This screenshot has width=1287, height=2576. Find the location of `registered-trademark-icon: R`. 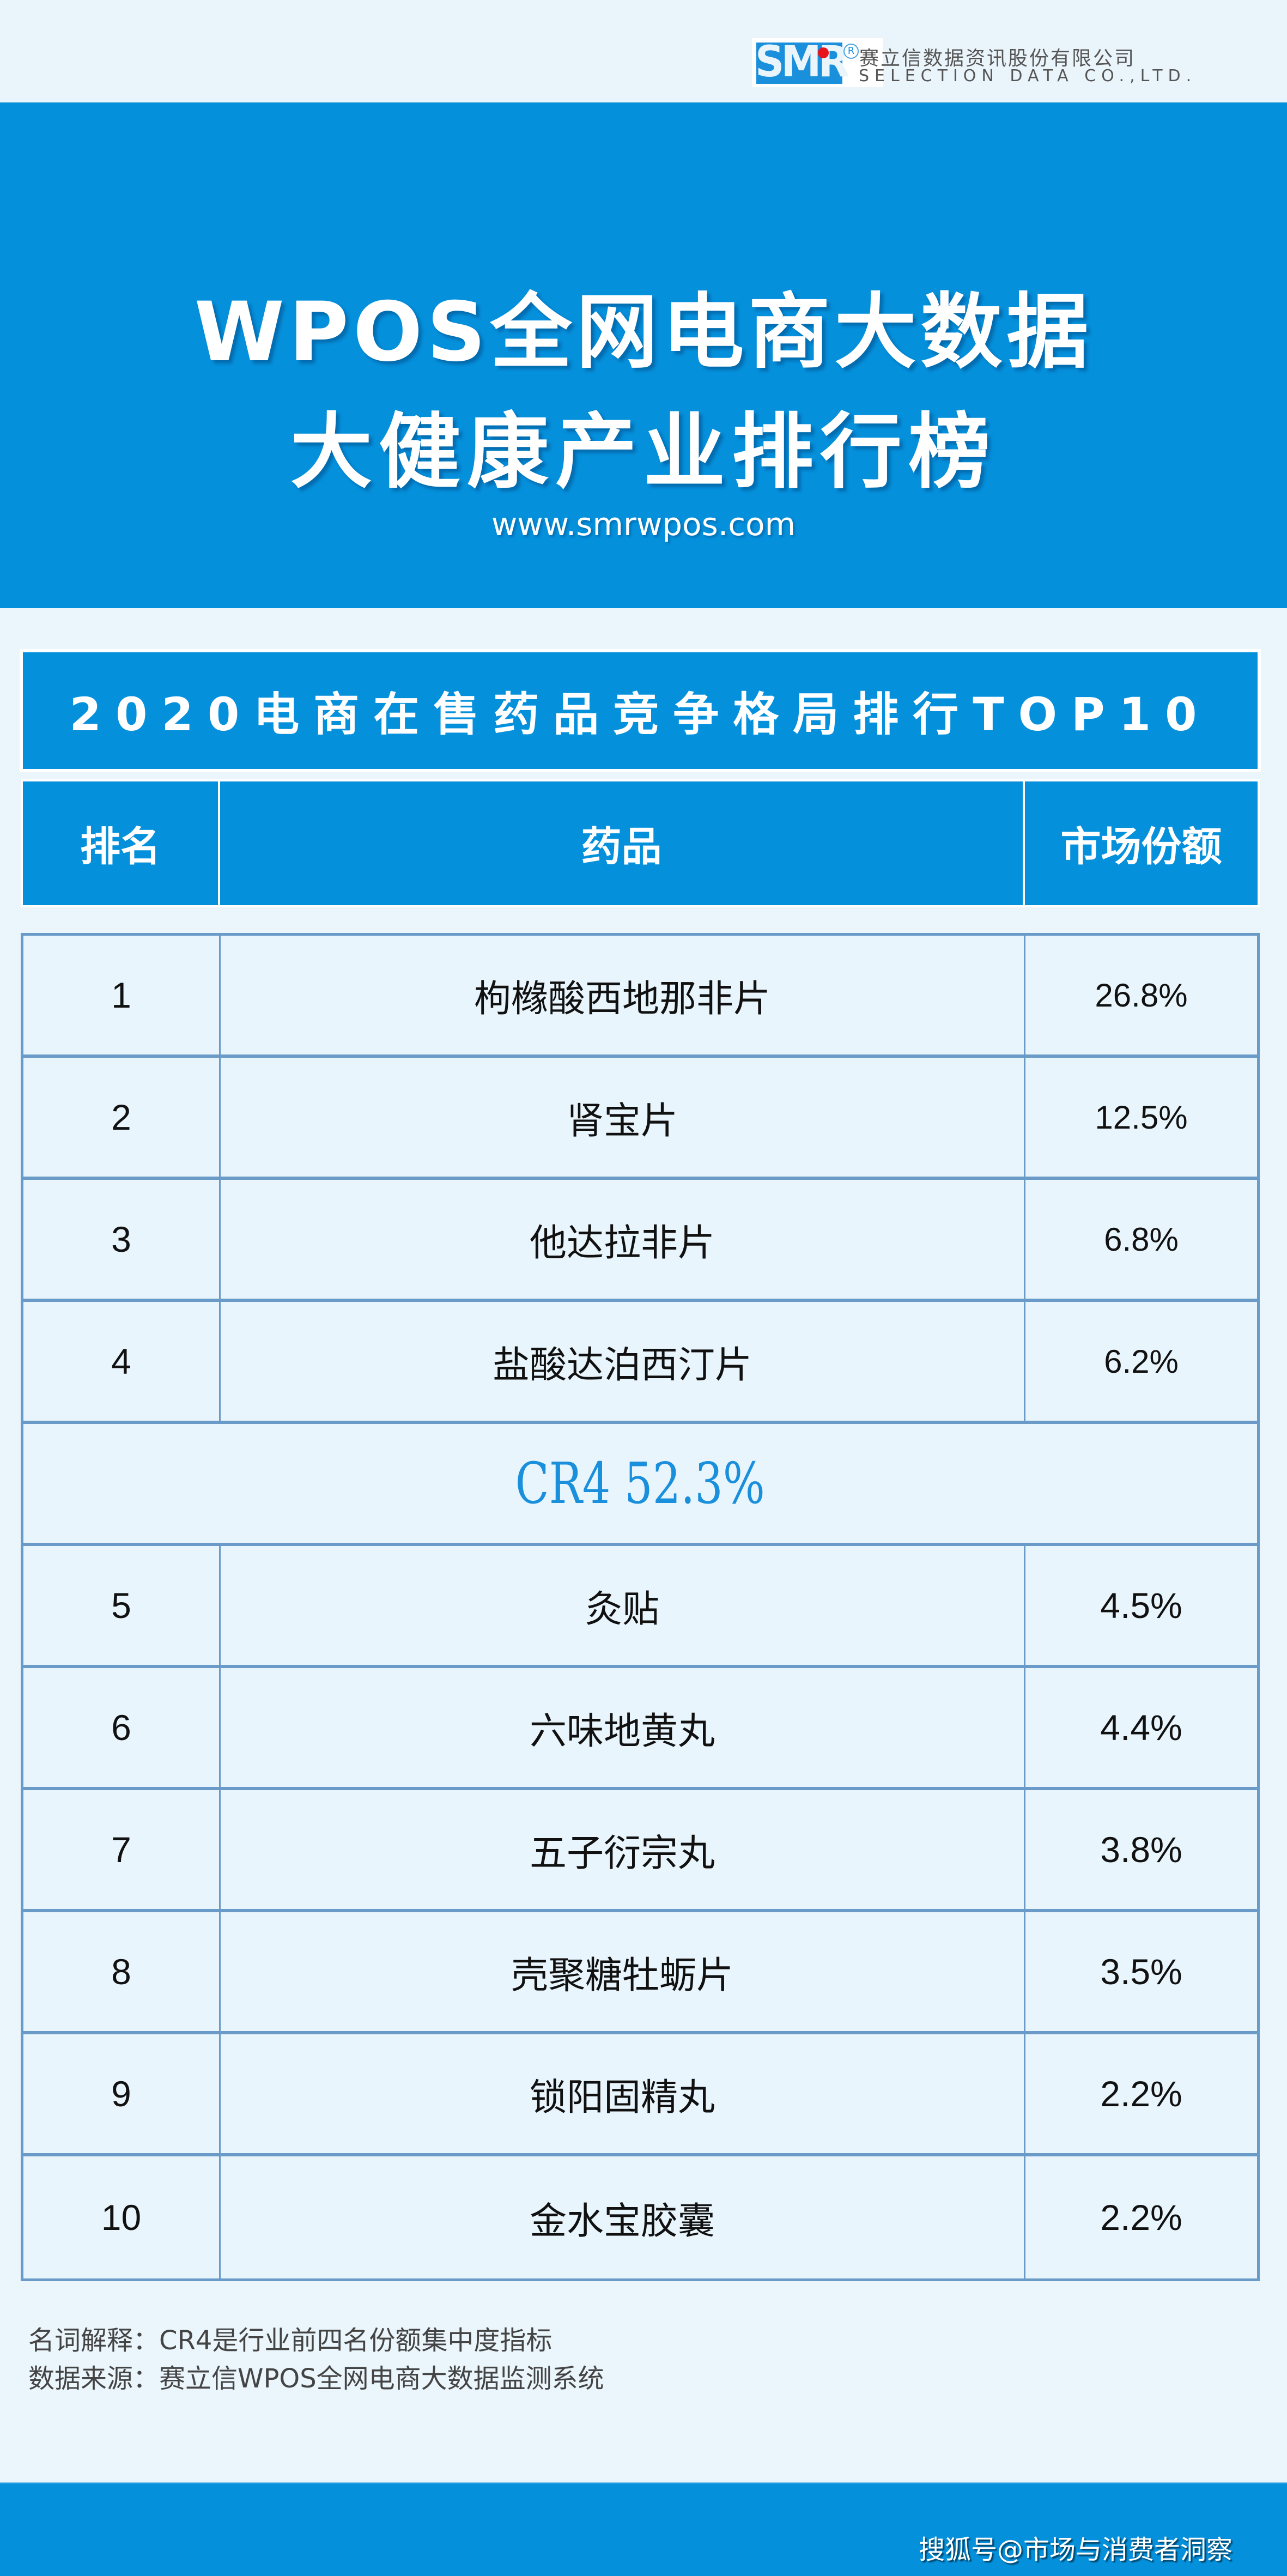

registered-trademark-icon: R is located at coordinates (851, 51).